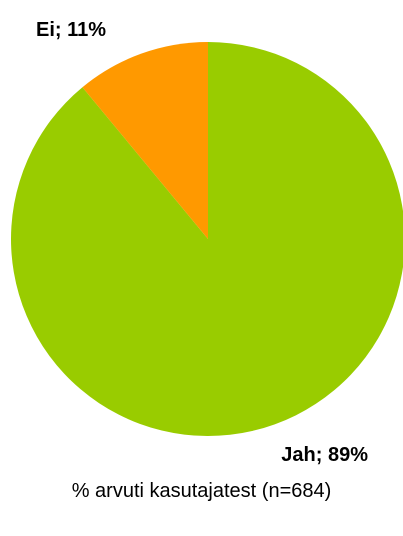 This screenshot has height=536, width=403. What do you see at coordinates (71, 30) in the screenshot?
I see `pie-label-ei: Ei; 11%` at bounding box center [71, 30].